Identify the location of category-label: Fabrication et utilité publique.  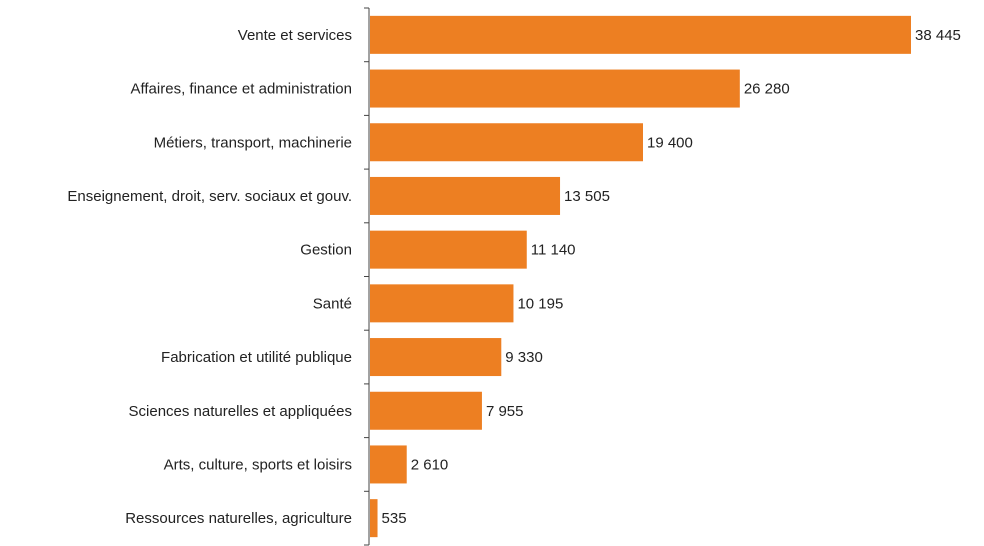
(256, 357).